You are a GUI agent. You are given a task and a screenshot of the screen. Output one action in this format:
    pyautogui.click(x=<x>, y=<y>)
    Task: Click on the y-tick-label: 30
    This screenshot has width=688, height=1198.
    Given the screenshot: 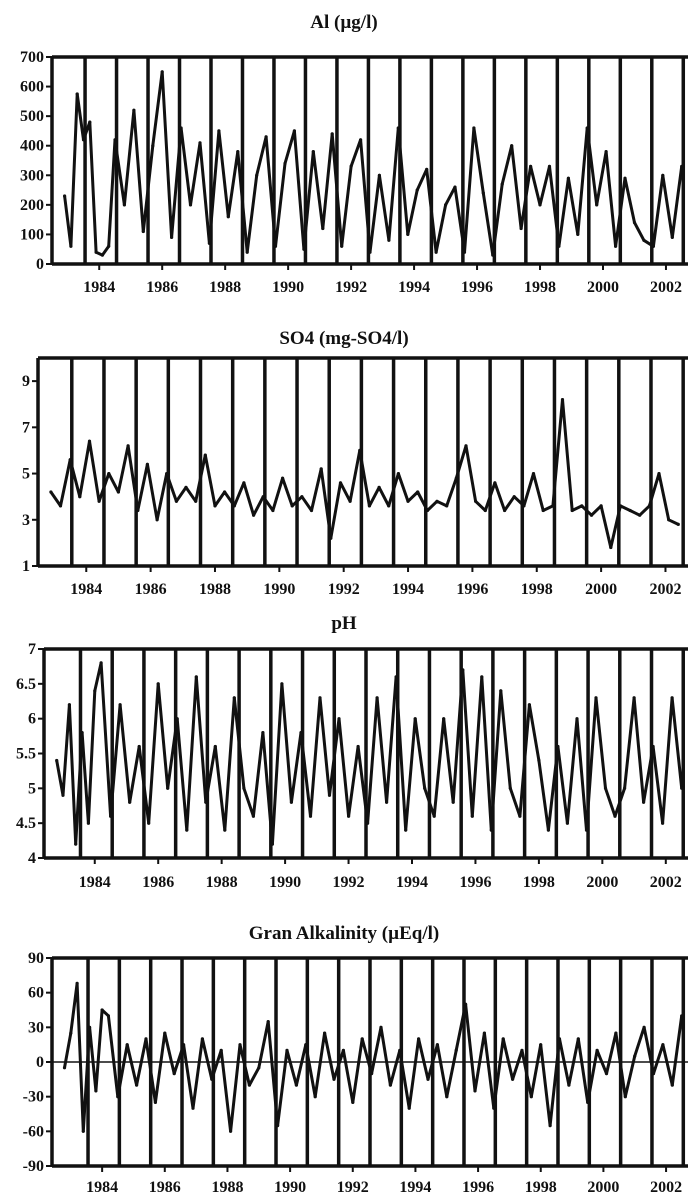 What is the action you would take?
    pyautogui.click(x=36, y=1027)
    